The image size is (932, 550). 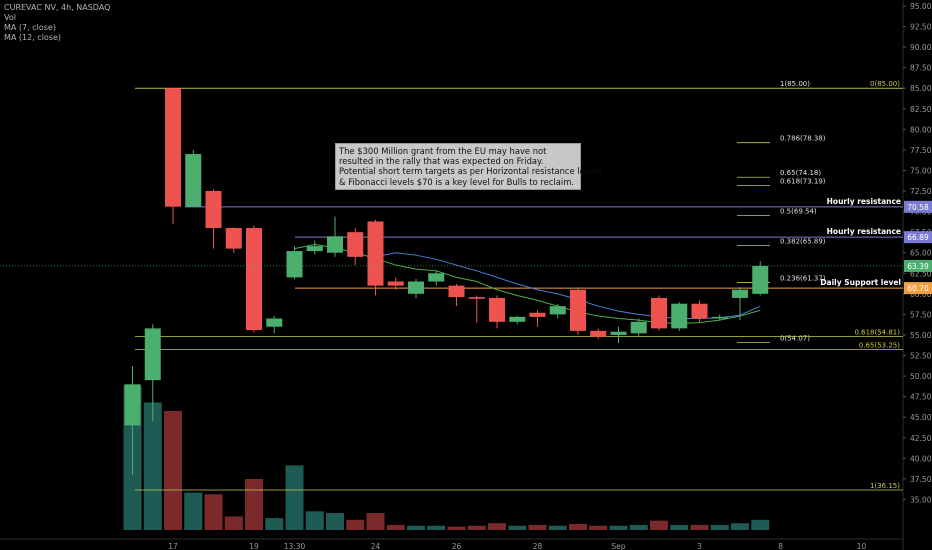 I want to click on price-badge-label: 66.89, so click(x=918, y=237).